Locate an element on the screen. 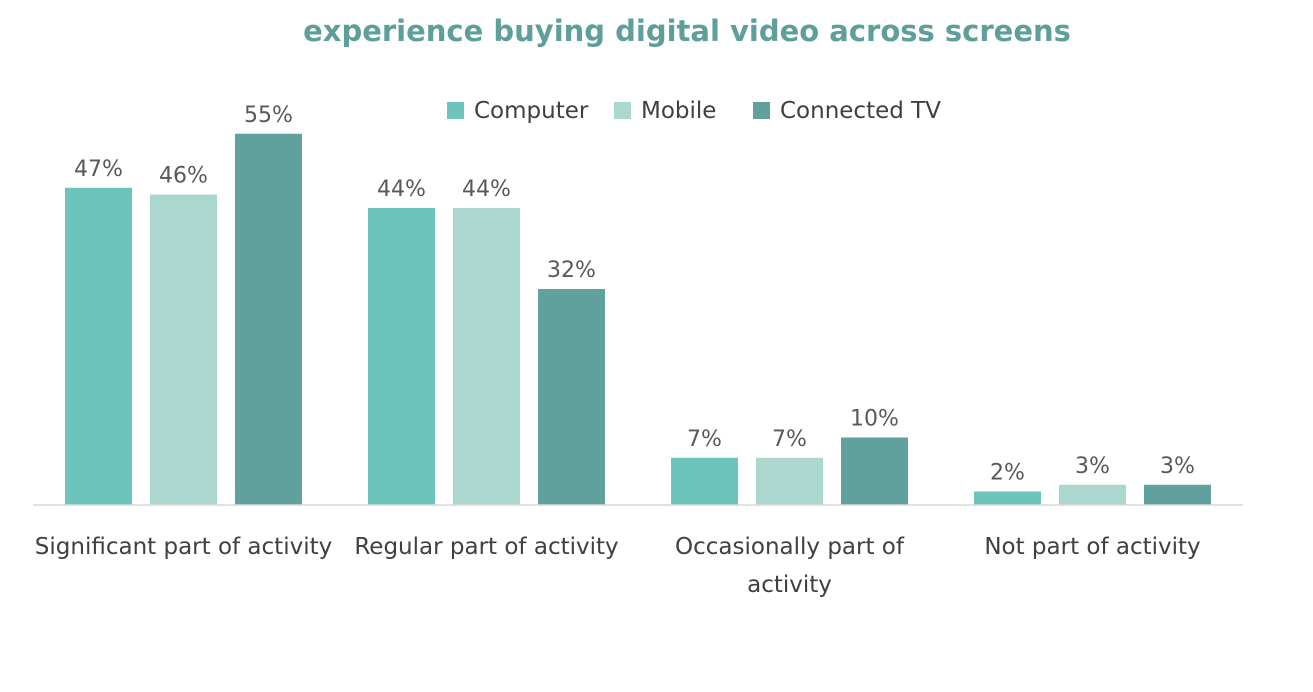  data-label-mobile-3: 3% is located at coordinates (1092, 466).